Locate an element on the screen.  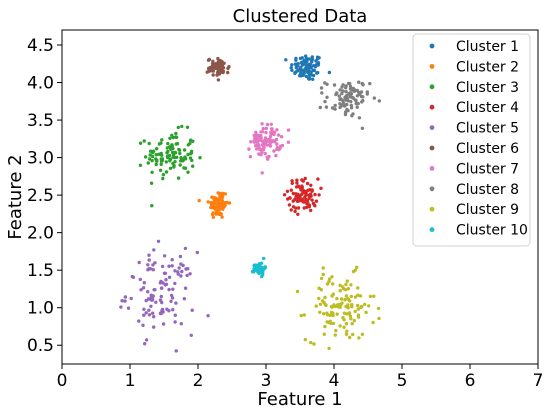
legend-item-cluster-6: Cluster 6 is located at coordinates (474, 149).